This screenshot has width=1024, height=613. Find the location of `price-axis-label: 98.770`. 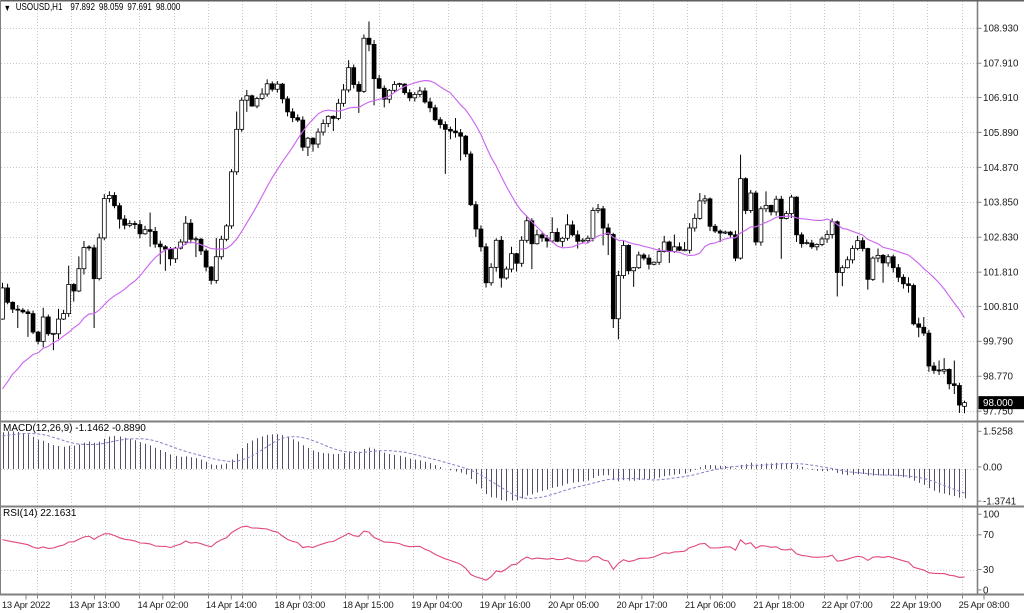

price-axis-label: 98.770 is located at coordinates (998, 377).